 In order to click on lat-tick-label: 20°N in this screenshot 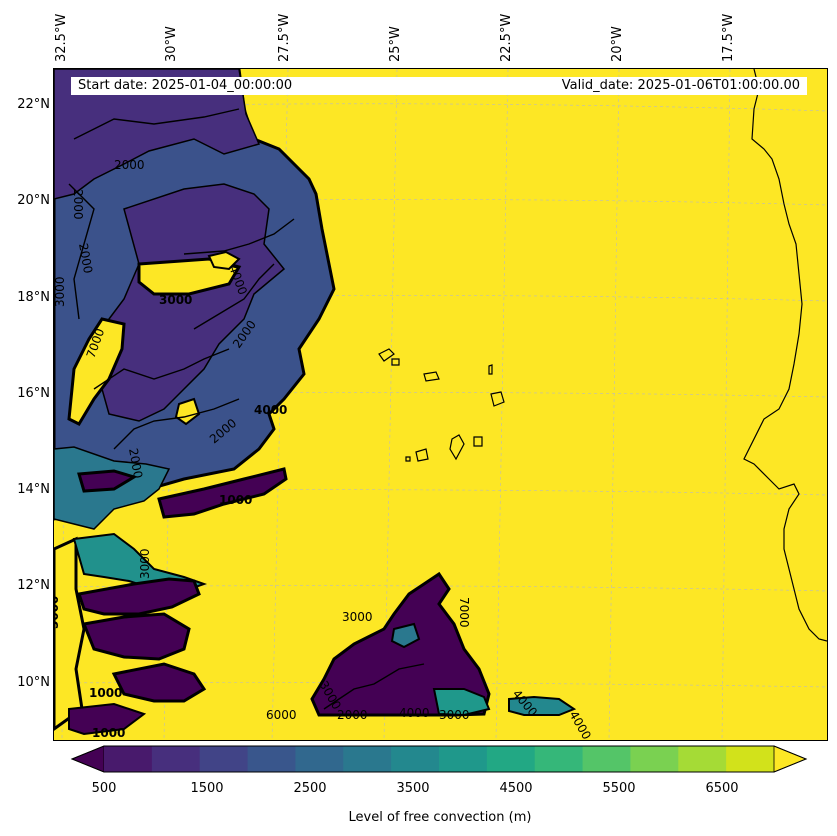, I will do `click(33, 200)`.